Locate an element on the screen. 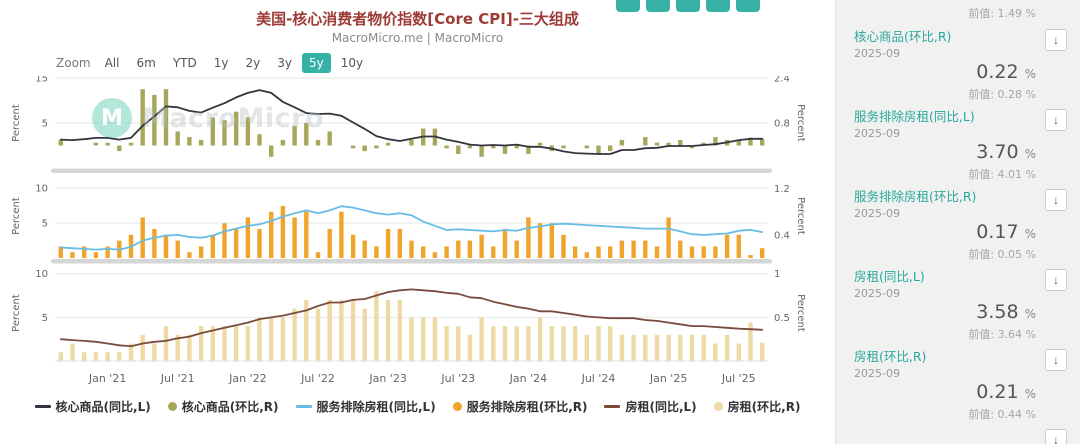 The height and width of the screenshot is (444, 1080). stat-value: 3.70 % is located at coordinates (1006, 152).